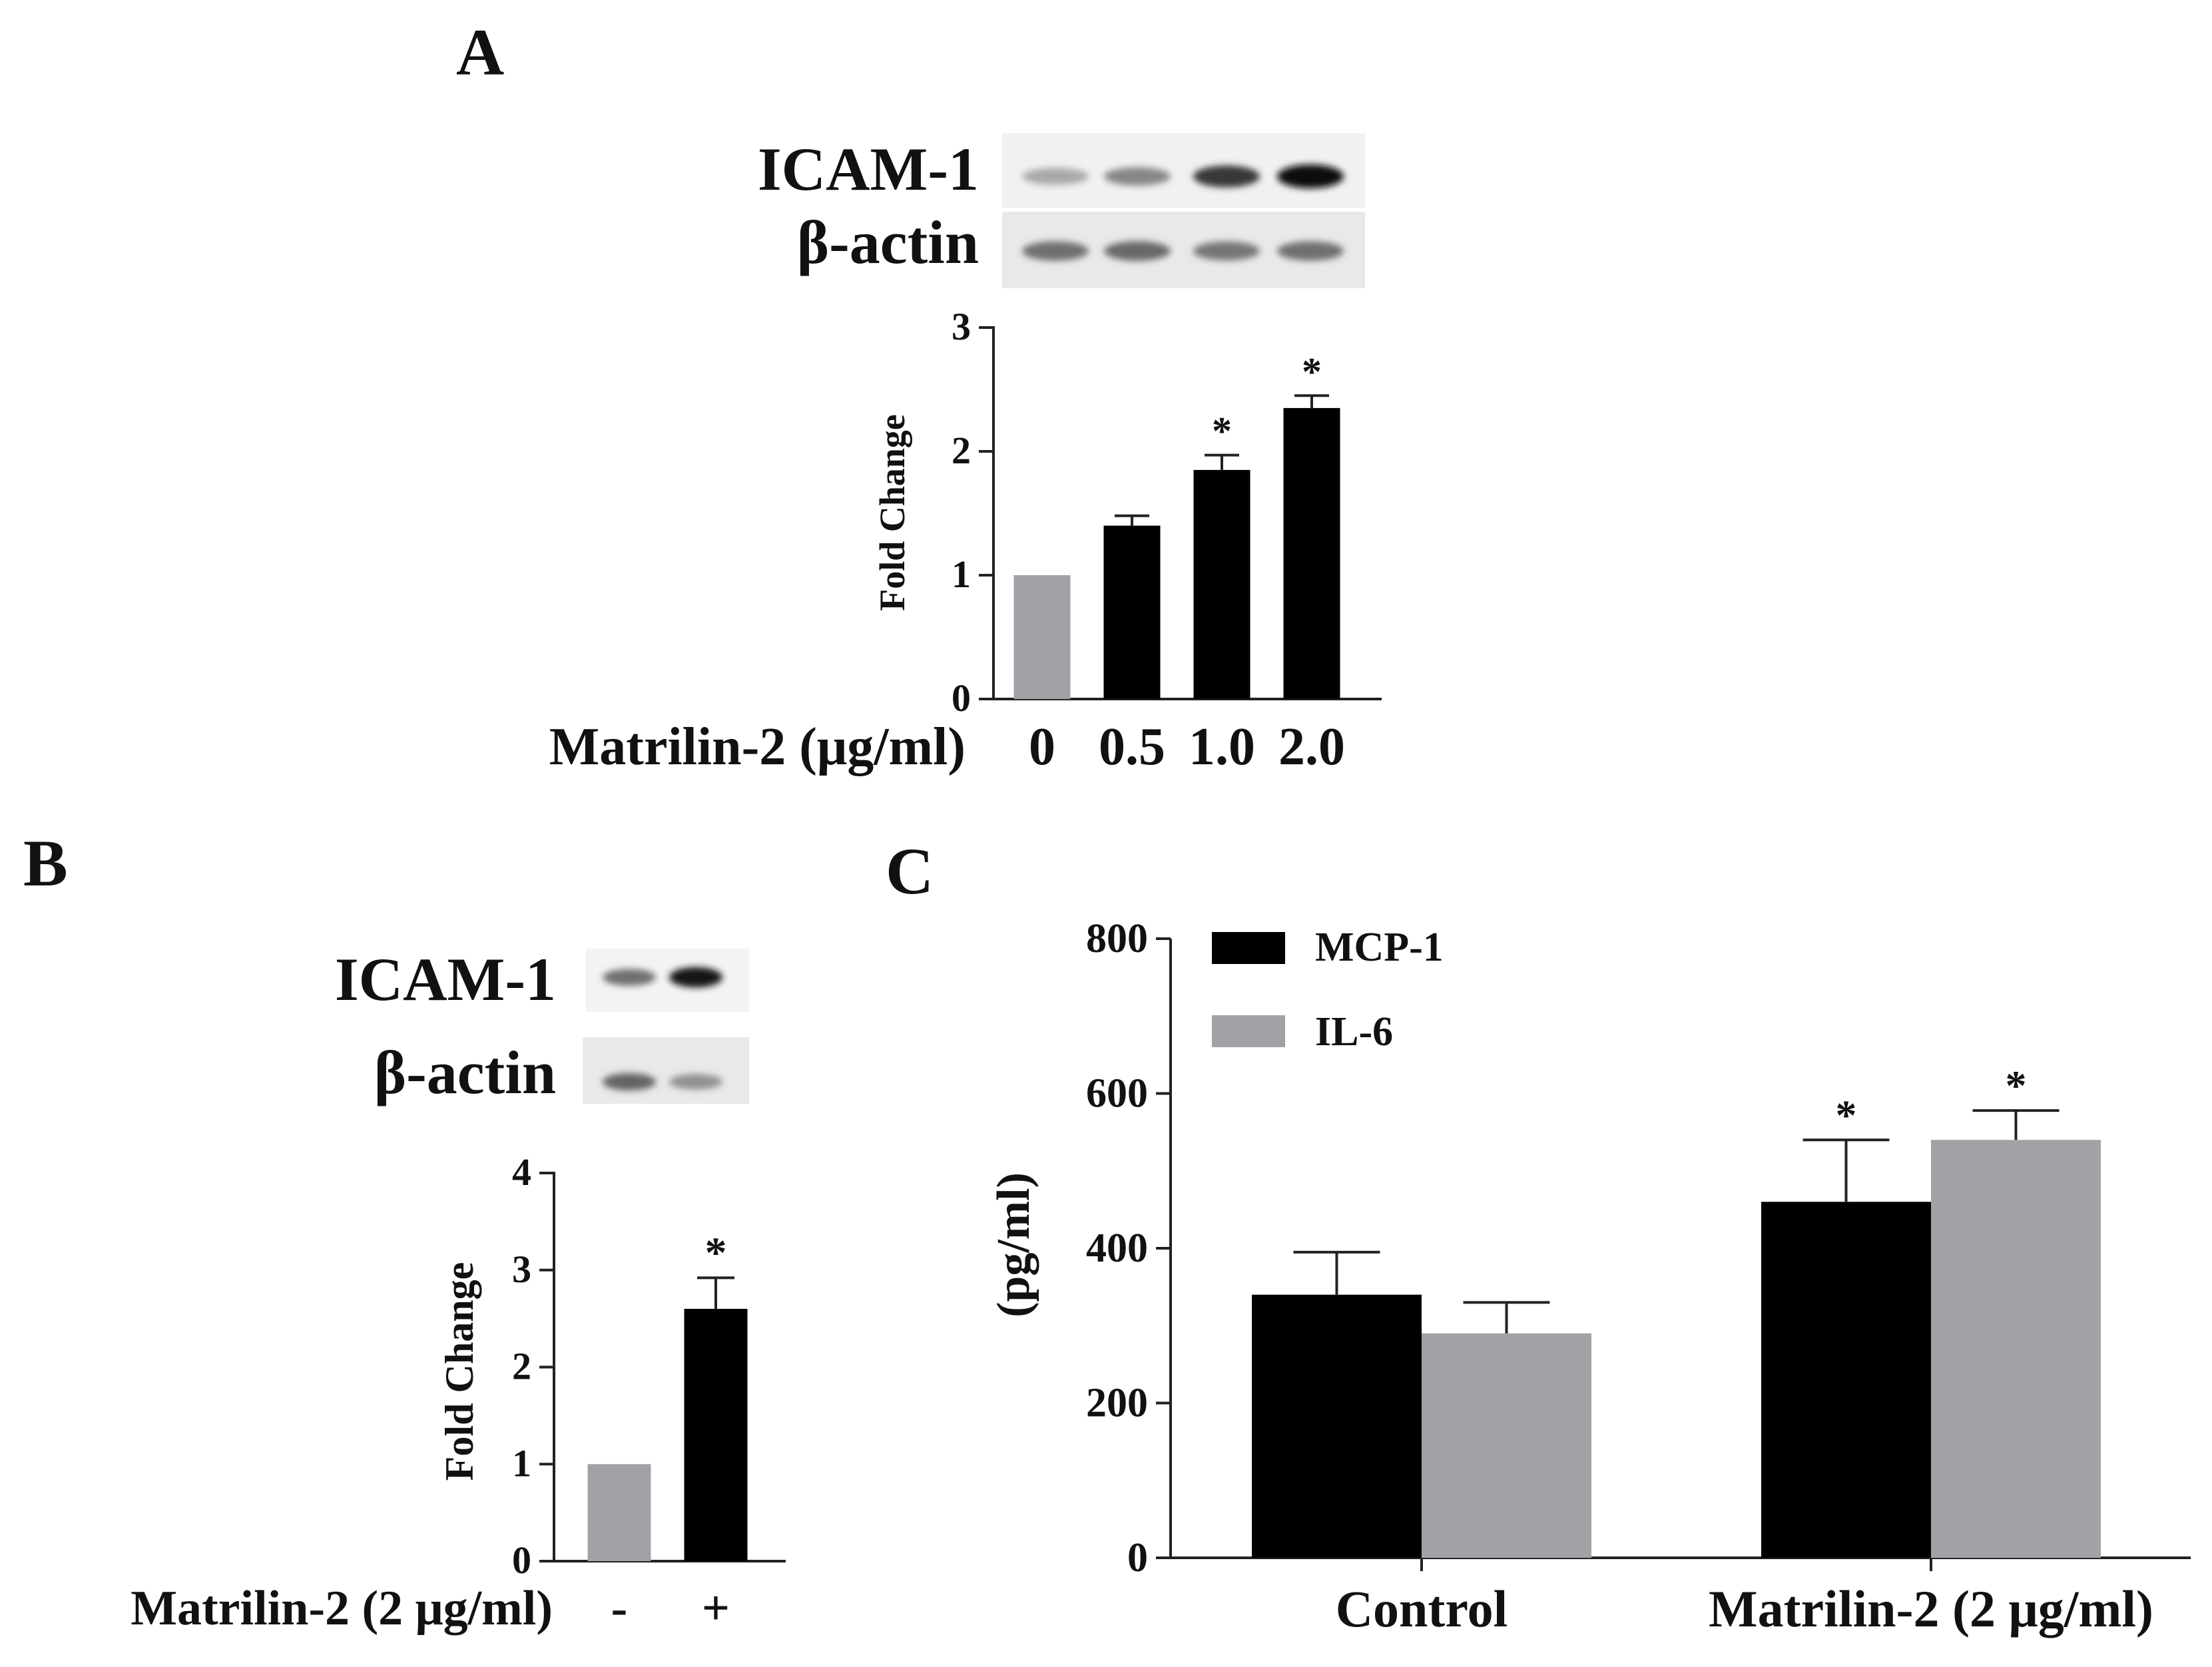 Image resolution: width=2212 pixels, height=1667 pixels. I want to click on chart-a-significance-2: *, so click(1222, 431).